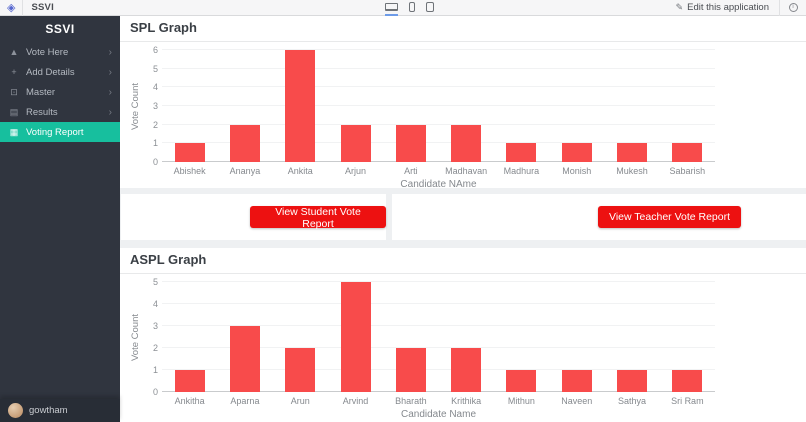  What do you see at coordinates (50, 72) in the screenshot?
I see `sidebar-item-label: Add Details` at bounding box center [50, 72].